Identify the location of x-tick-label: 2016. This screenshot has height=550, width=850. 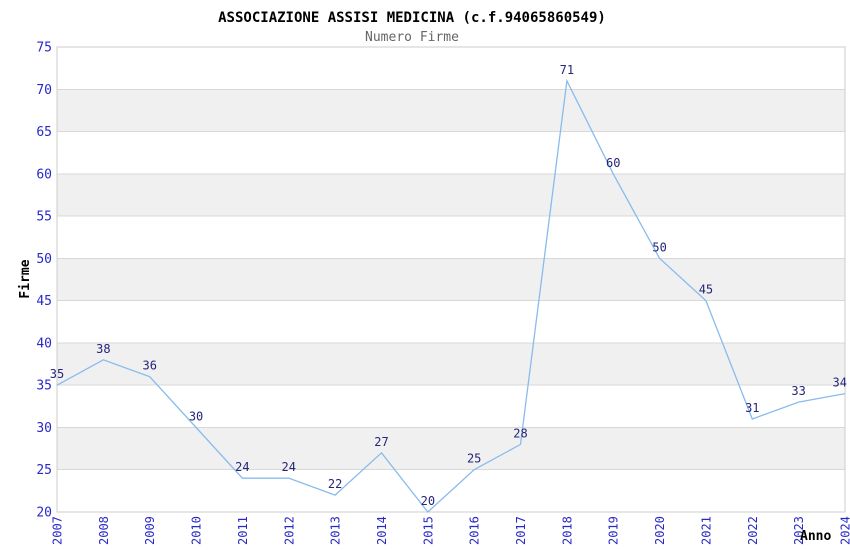
(475, 530).